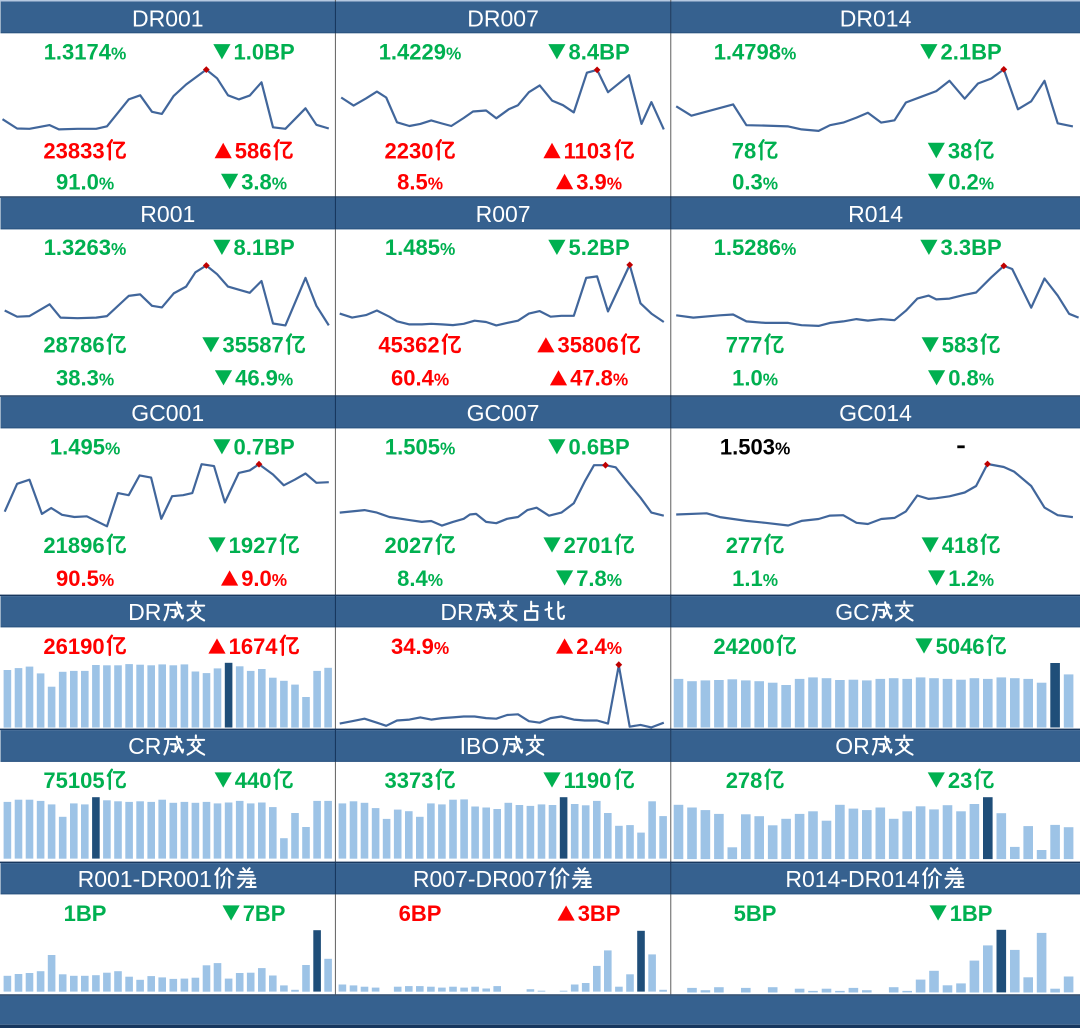  What do you see at coordinates (480, 879) in the screenshot?
I see `svg-text: R007-DR007` at bounding box center [480, 879].